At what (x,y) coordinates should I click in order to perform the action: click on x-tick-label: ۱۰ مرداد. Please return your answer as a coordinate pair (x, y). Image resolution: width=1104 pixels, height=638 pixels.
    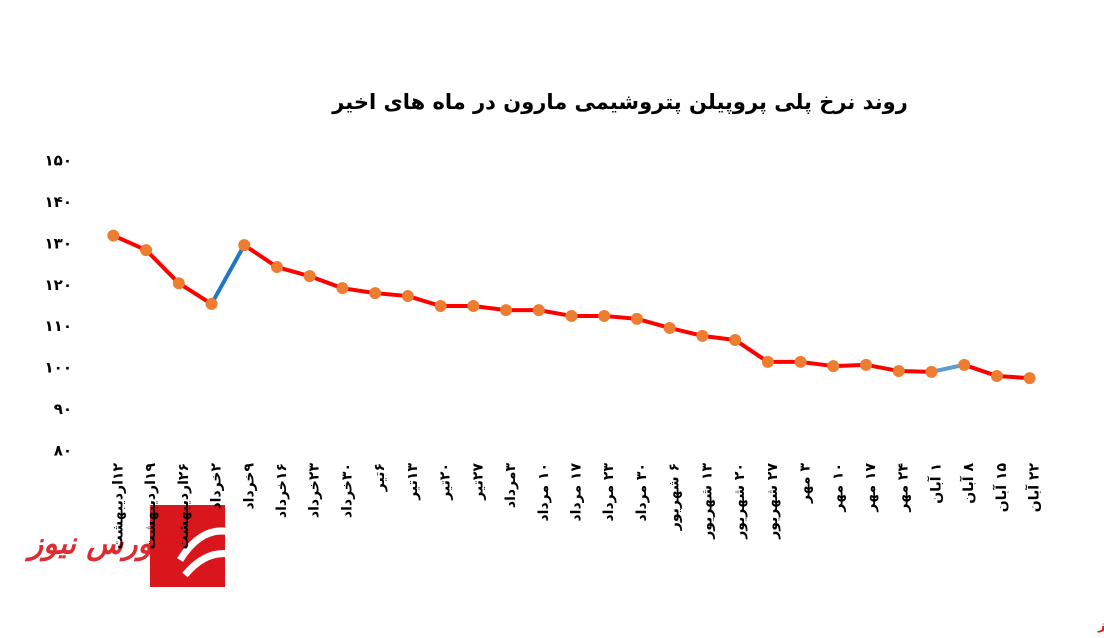
    Looking at the image, I should click on (544, 492).